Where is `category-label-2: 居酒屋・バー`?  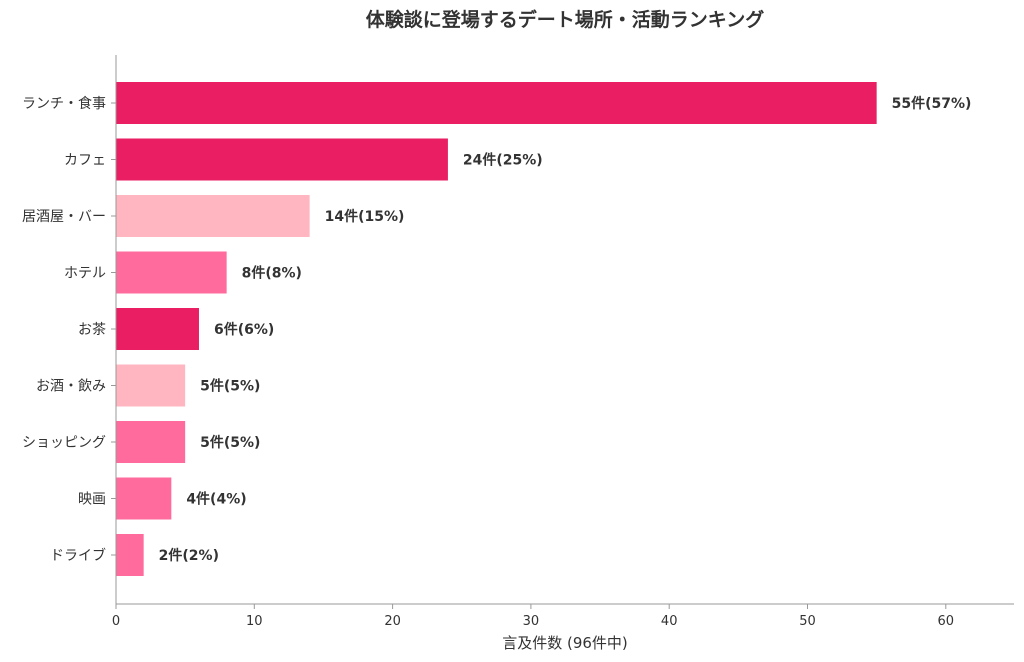
category-label-2: 居酒屋・バー is located at coordinates (64, 217).